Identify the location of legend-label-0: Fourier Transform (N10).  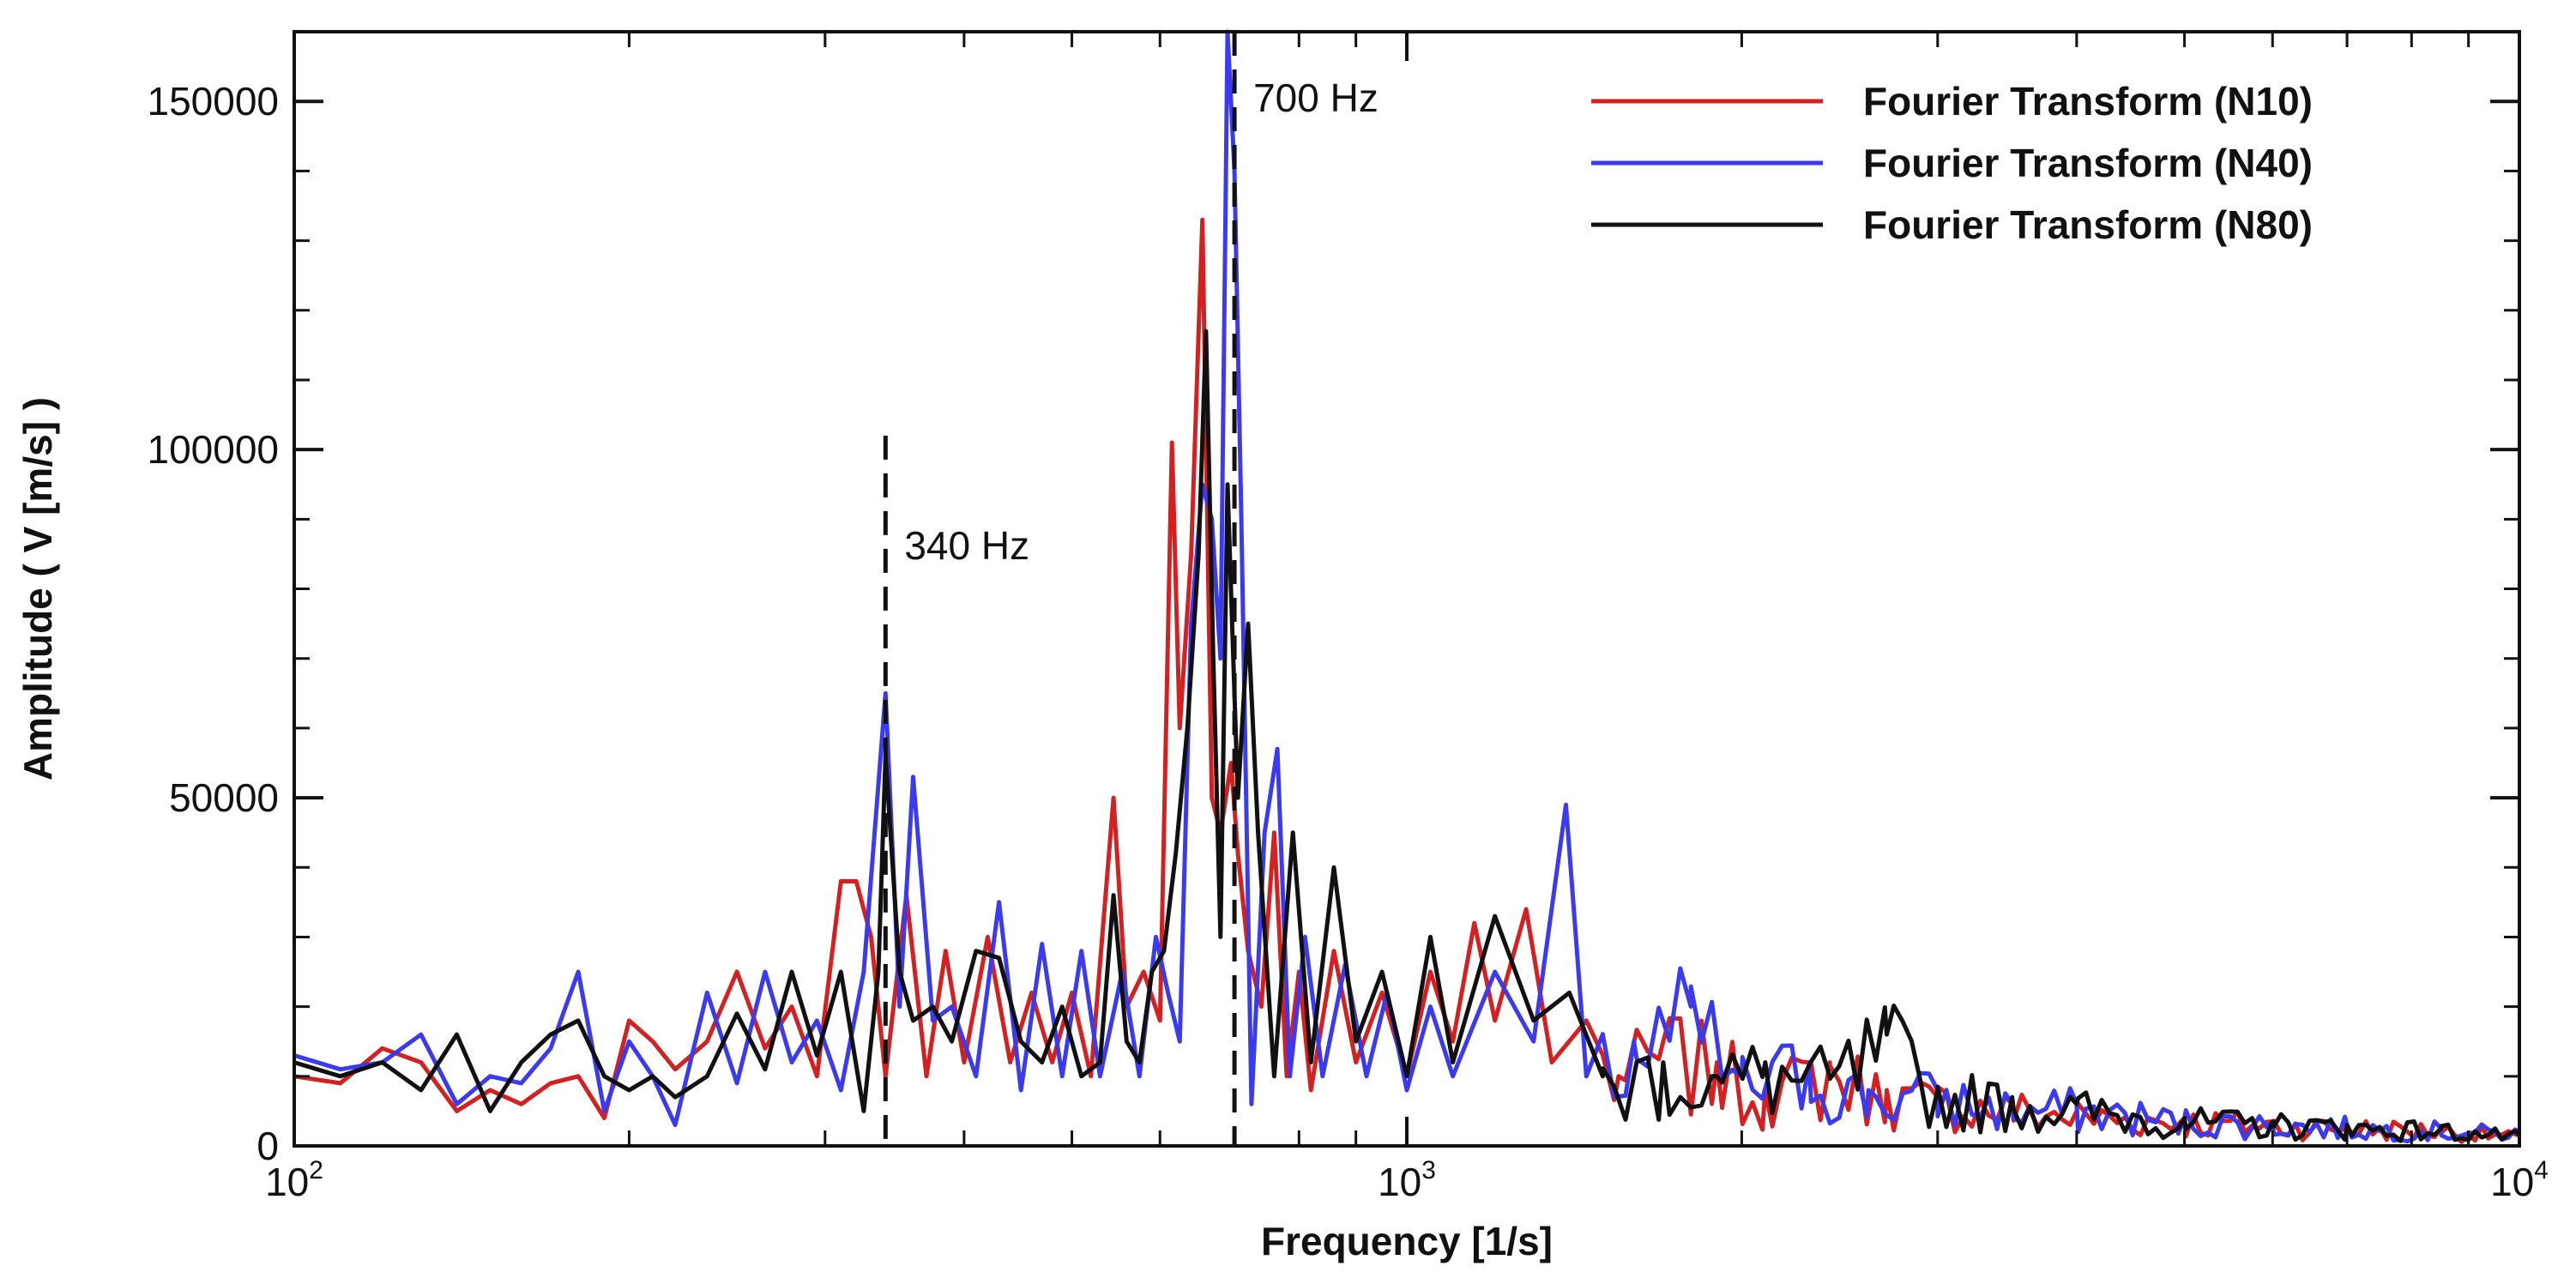
(2088, 102).